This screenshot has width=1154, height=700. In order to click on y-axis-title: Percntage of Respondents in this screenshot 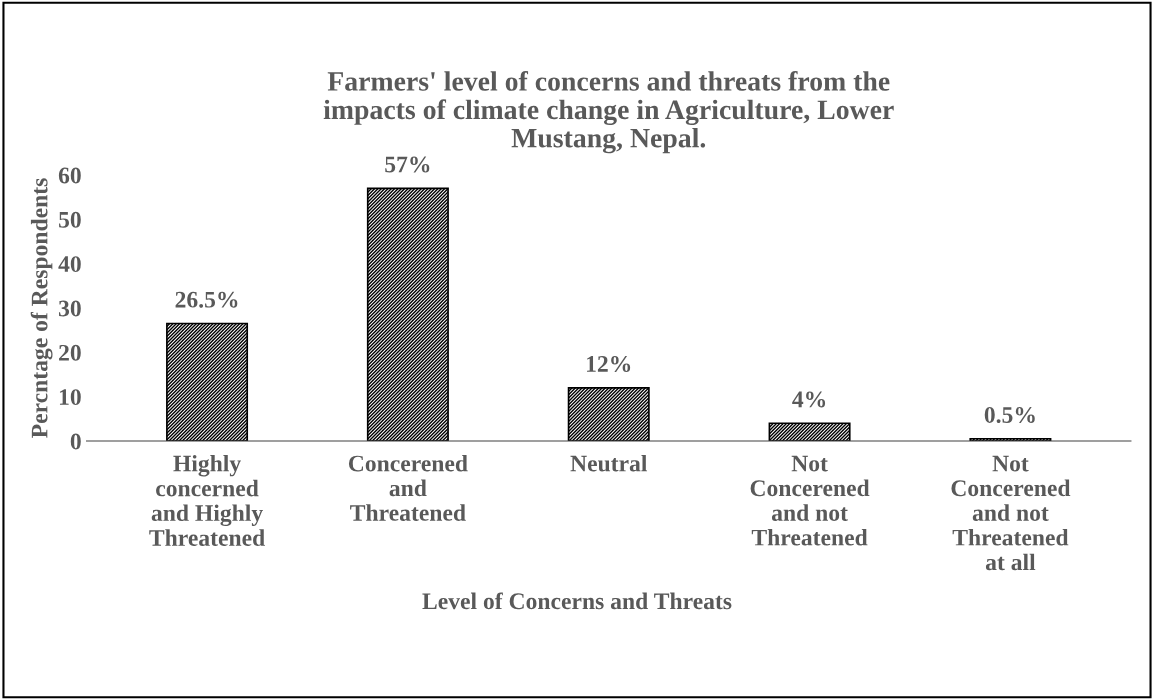, I will do `click(41, 308)`.